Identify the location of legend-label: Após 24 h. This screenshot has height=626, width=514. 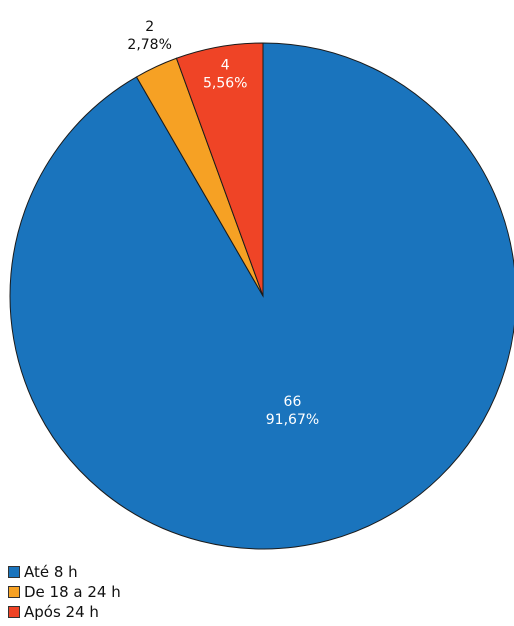
(61, 612).